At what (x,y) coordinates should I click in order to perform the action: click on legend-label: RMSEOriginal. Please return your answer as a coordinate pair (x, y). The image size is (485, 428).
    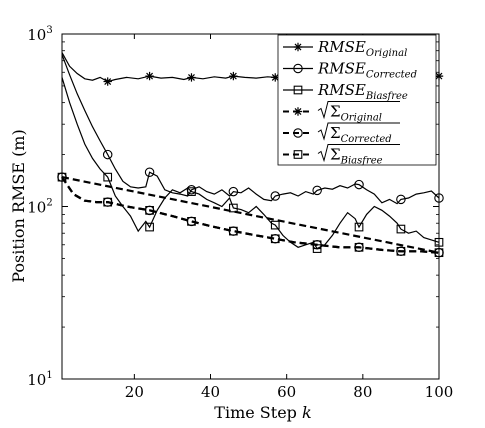
    Looking at the image, I should click on (362, 48).